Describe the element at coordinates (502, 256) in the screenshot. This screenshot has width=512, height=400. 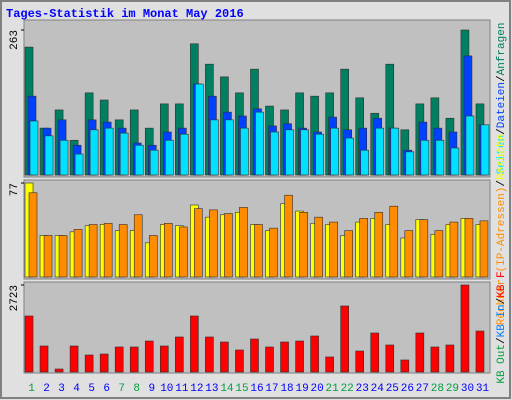
I see `legend-entry: Rechner (IP-Adressen)` at that location.